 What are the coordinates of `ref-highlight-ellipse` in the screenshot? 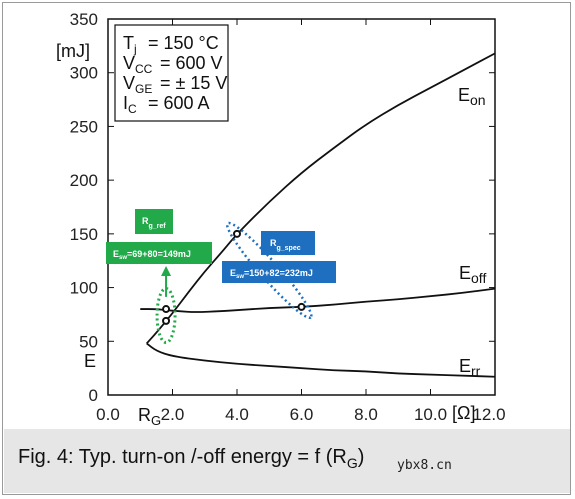 It's located at (166, 316).